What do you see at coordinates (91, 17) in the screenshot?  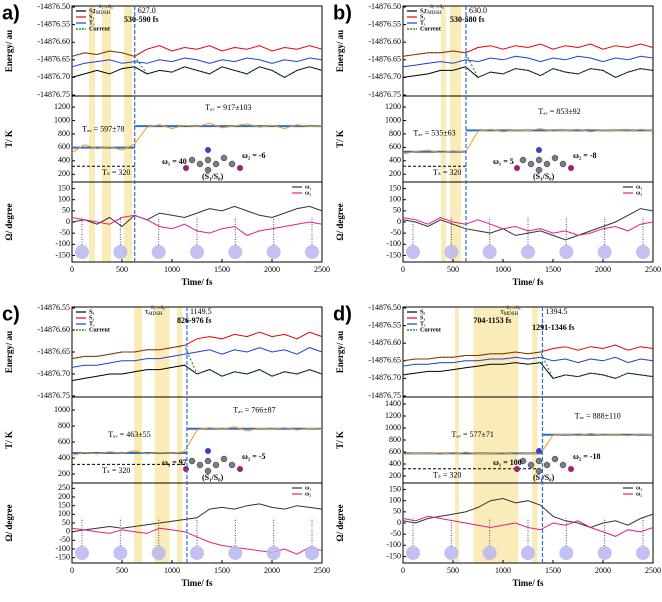 I see `legend-label: S₁` at bounding box center [91, 17].